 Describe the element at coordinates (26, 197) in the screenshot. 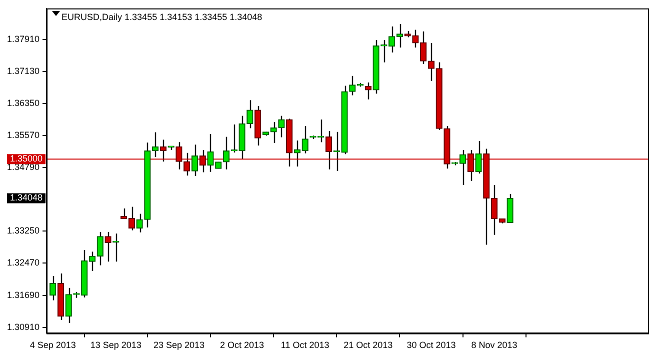

I see `text: 1.34048` at that location.